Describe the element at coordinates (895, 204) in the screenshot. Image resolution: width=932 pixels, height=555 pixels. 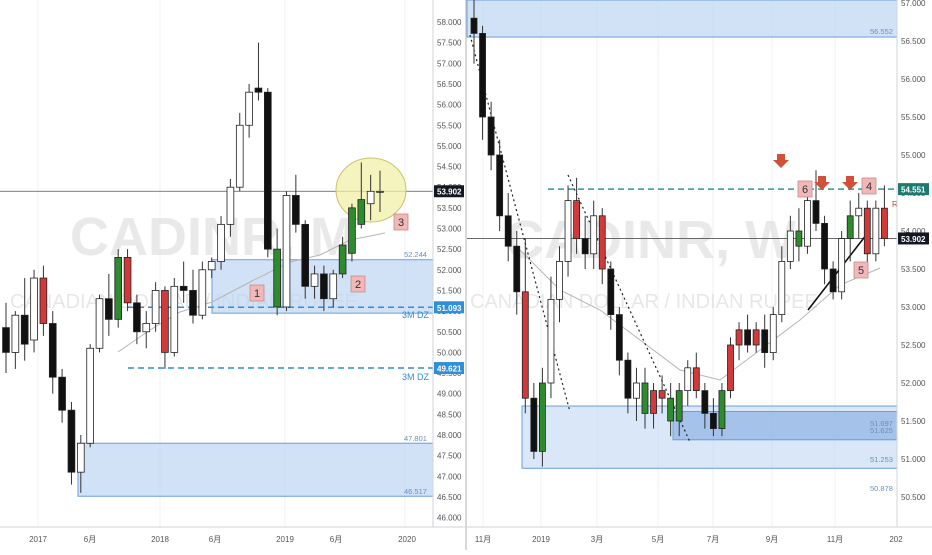
I see `edge-label: R` at that location.